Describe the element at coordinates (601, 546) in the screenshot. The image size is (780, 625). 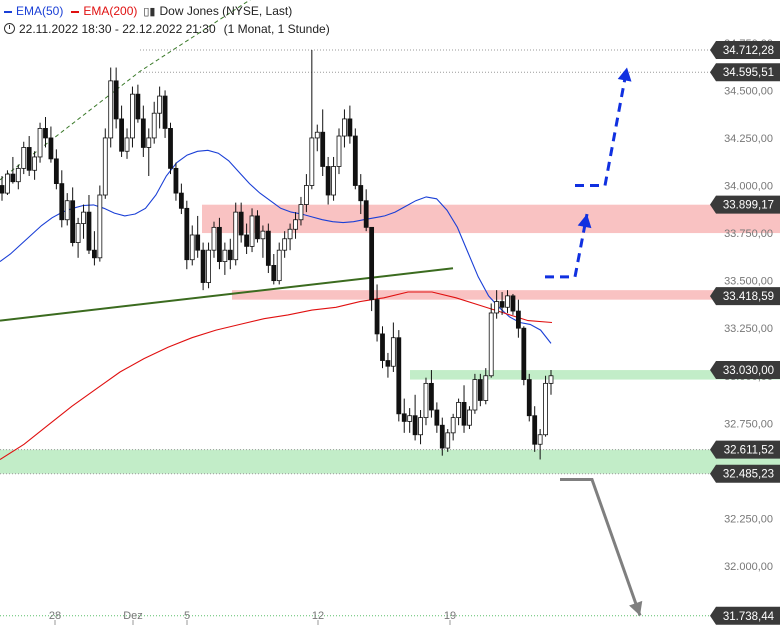
I see `bearish-arrow` at that location.